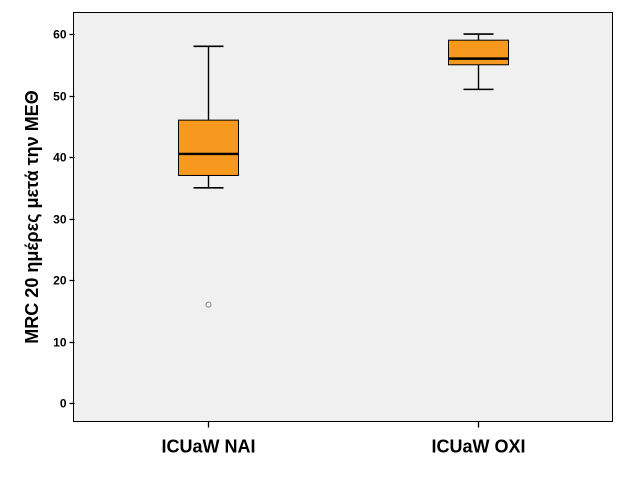  Describe the element at coordinates (344, 439) in the screenshot. I see `x-axis: ICUaW NAI ICUaW OXI` at that location.